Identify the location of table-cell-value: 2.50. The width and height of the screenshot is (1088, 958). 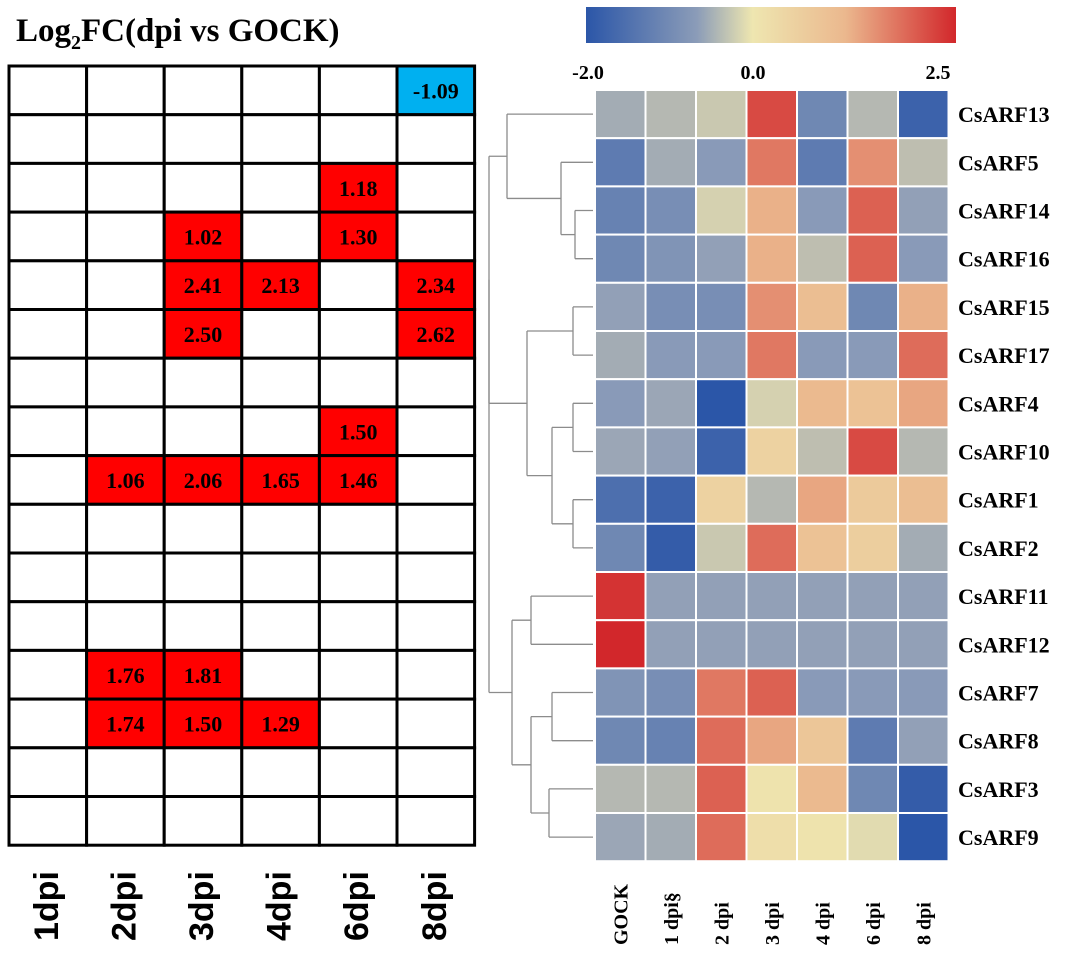
(203, 334).